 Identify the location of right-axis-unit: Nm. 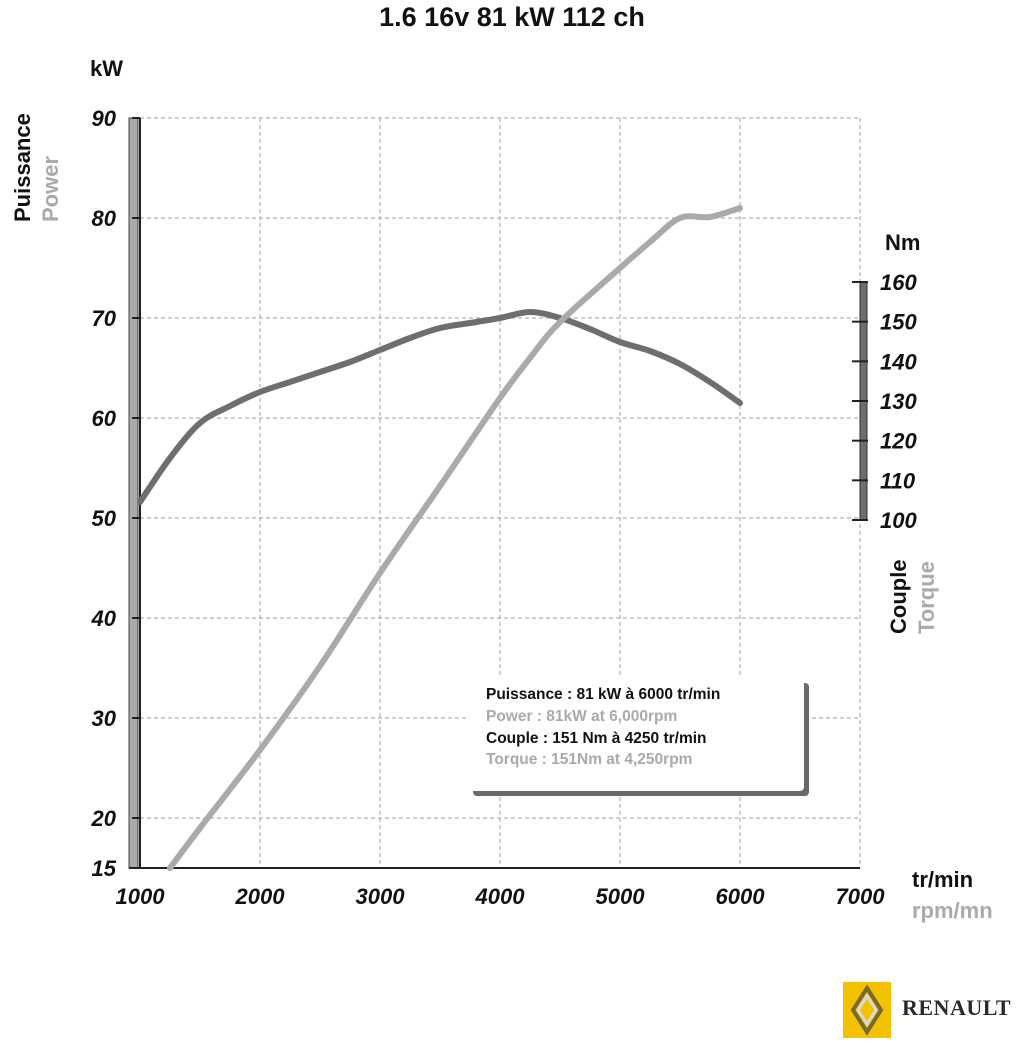
(903, 242).